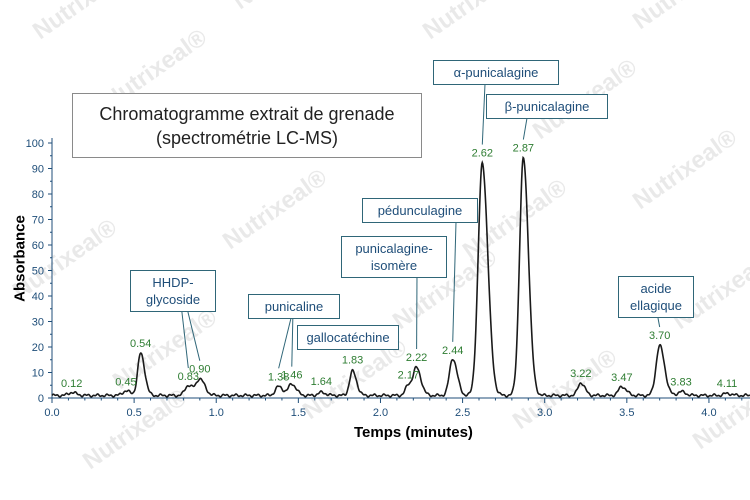  Describe the element at coordinates (38, 348) in the screenshot. I see `y-tick-label: 20` at that location.